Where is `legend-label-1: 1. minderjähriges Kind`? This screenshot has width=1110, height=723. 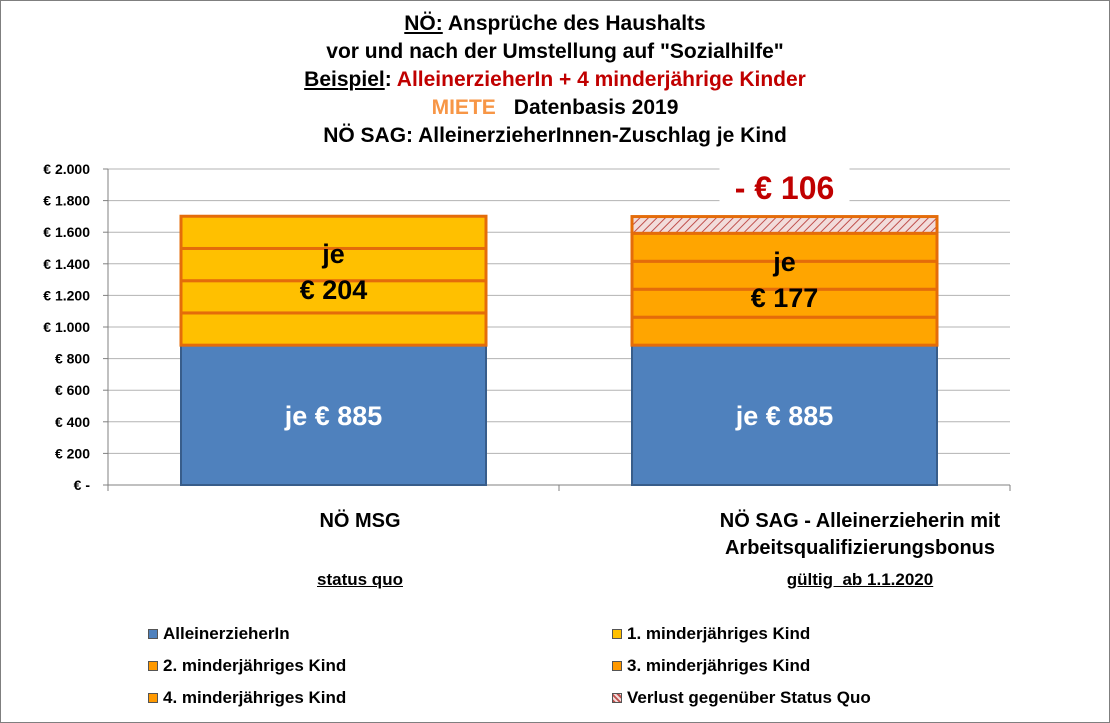 legend-label-1: 1. minderjähriges Kind is located at coordinates (719, 633).